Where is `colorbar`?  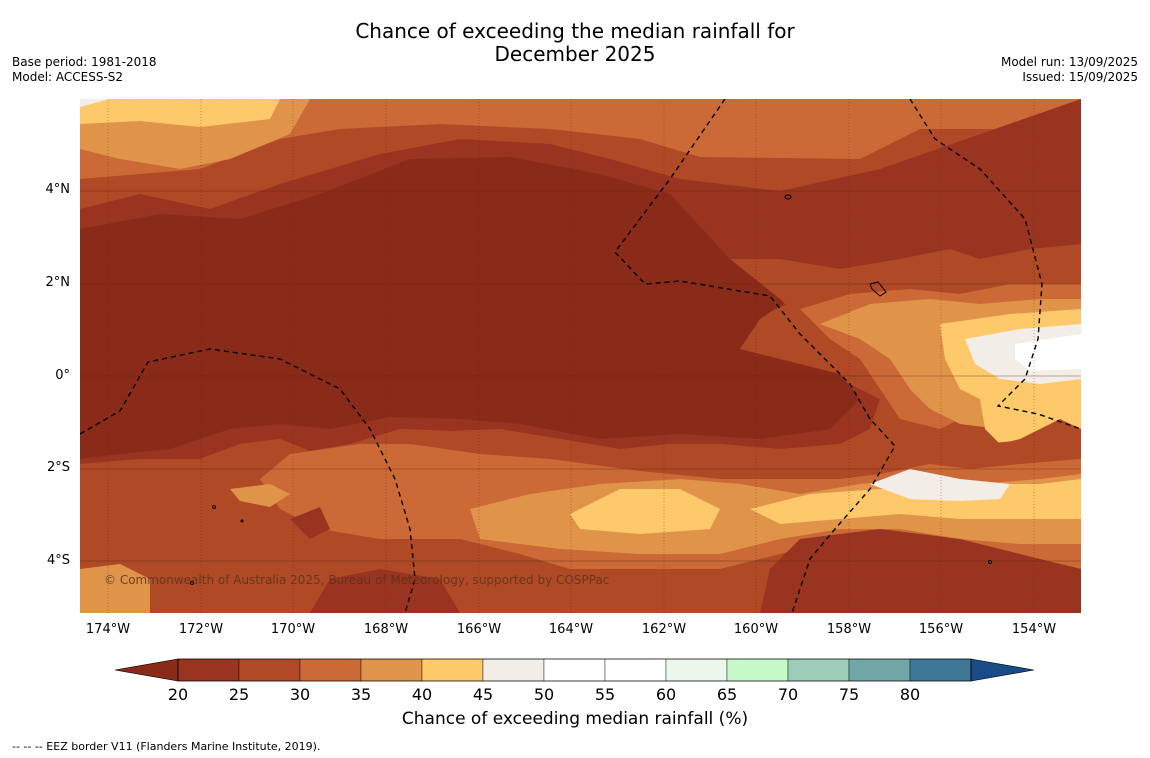 colorbar is located at coordinates (574, 670).